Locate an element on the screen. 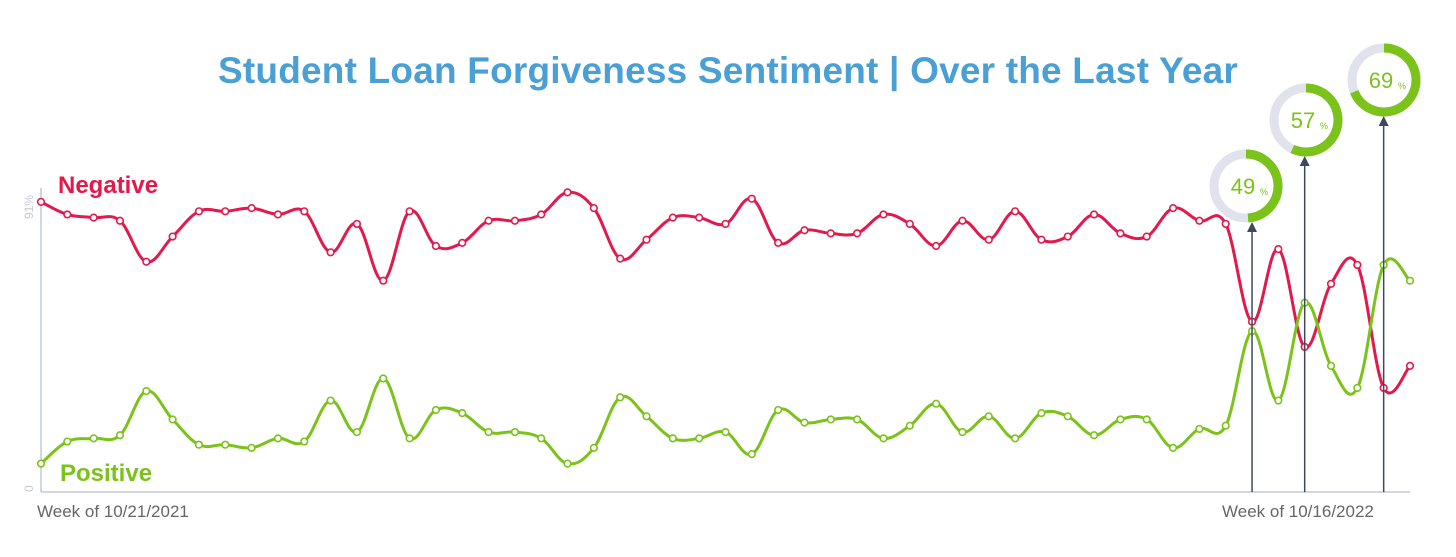 Image resolution: width=1456 pixels, height=557 pixels. y-tick-label-0: 0 is located at coordinates (29, 488).